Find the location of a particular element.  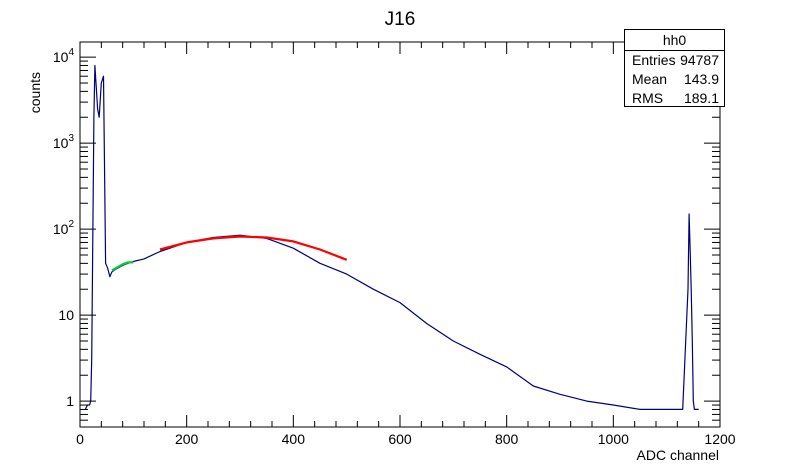

stats-label: RMS is located at coordinates (648, 98).